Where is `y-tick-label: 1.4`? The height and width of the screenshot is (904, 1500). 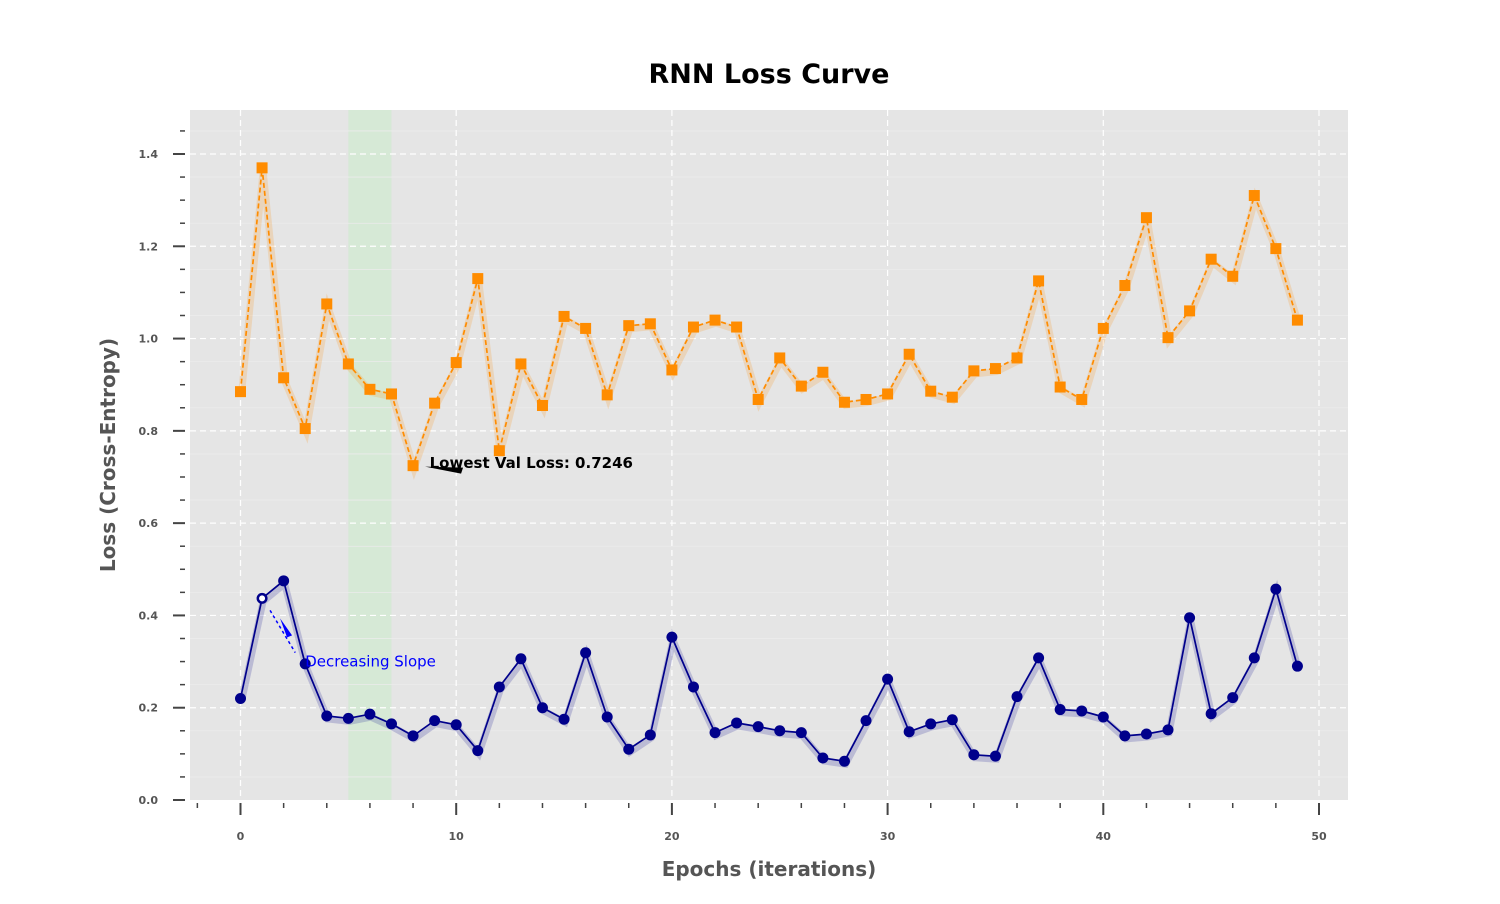
y-tick-label: 1.4 is located at coordinates (149, 154).